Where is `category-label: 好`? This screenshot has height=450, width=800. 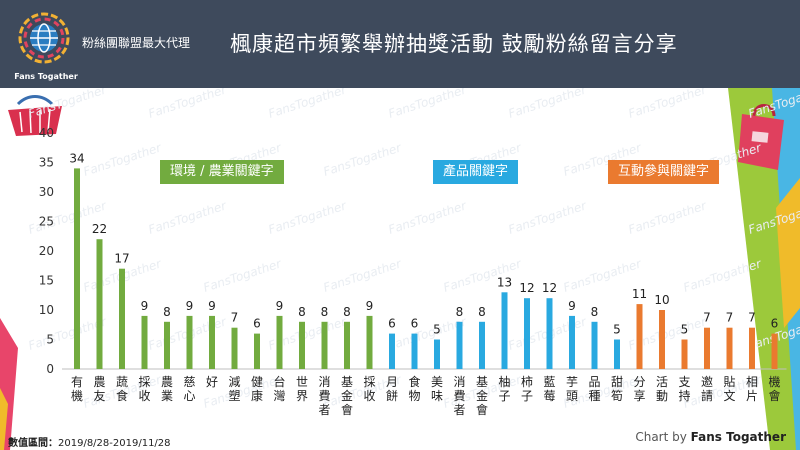 category-label: 好 is located at coordinates (212, 382).